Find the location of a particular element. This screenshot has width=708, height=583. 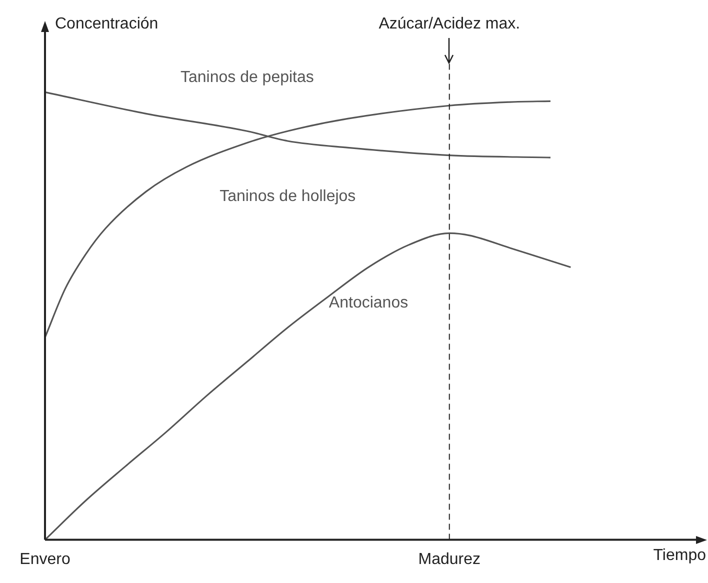

series-label: Antocianos is located at coordinates (368, 303).